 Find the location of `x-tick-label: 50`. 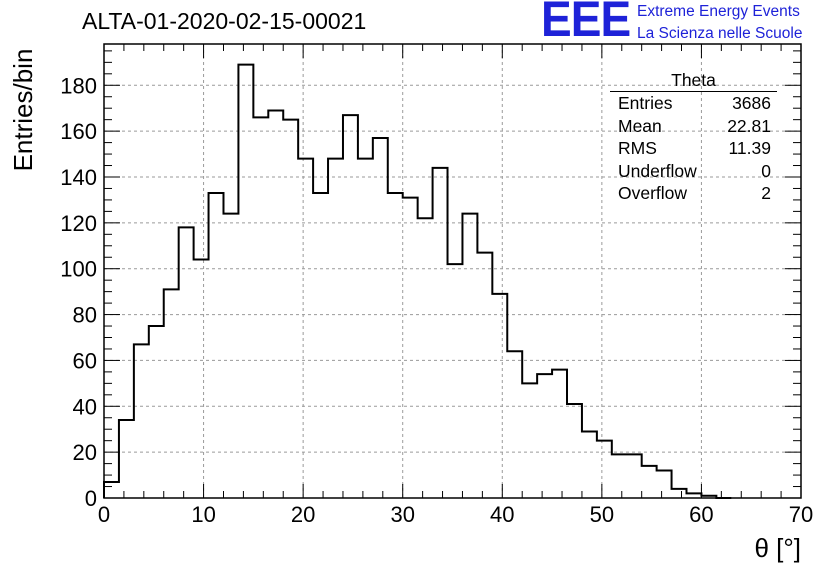

x-tick-label: 50 is located at coordinates (602, 514).